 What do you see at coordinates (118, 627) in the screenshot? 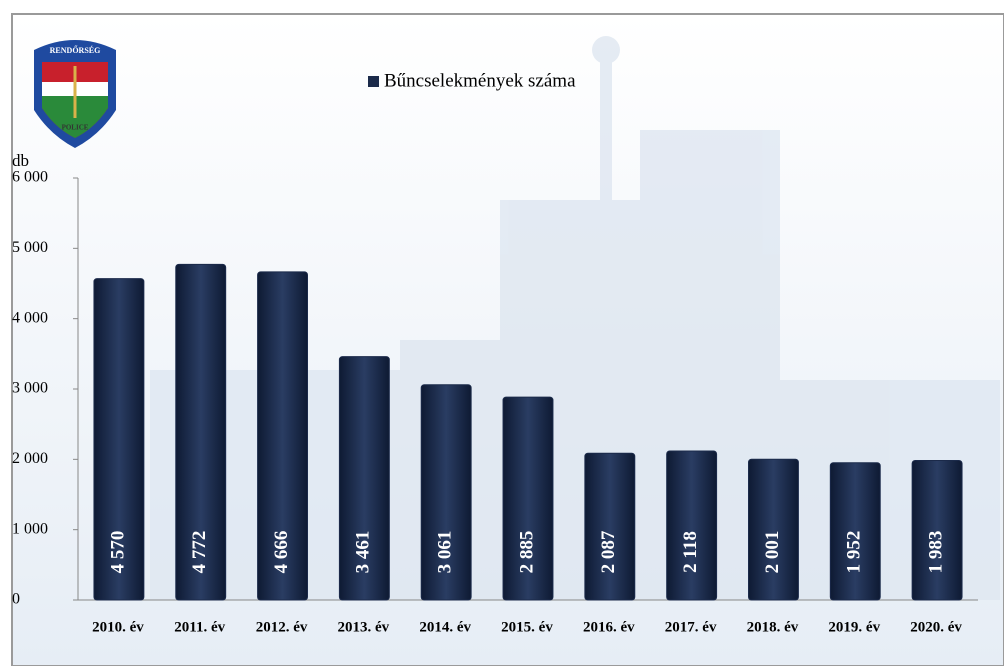
I see `x-tick-label: 2010. év` at bounding box center [118, 627].